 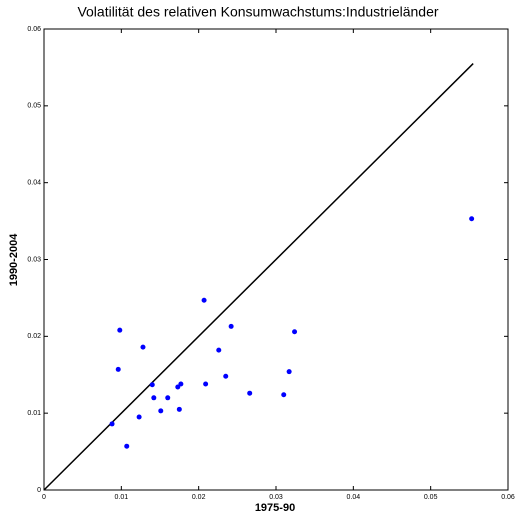 I want to click on x-tick-label: 0.05, so click(x=431, y=497).